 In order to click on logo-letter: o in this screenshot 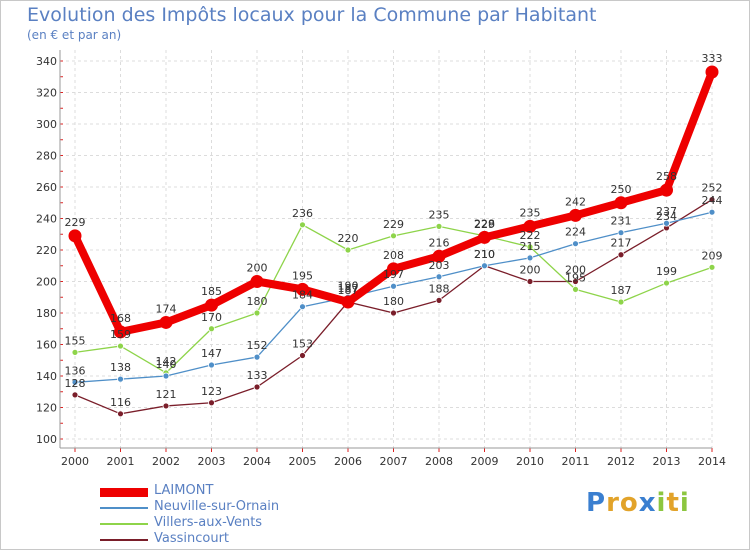, I will do `click(629, 503)`.